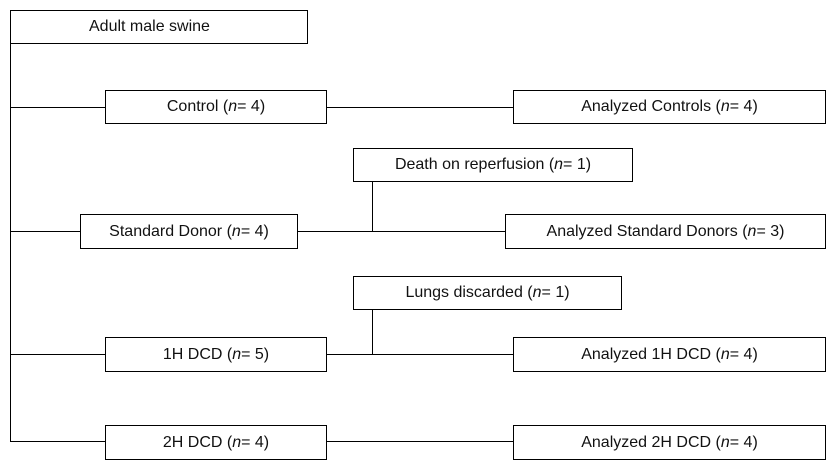  Describe the element at coordinates (197, 106) in the screenshot. I see `node-label: Control (` at that location.